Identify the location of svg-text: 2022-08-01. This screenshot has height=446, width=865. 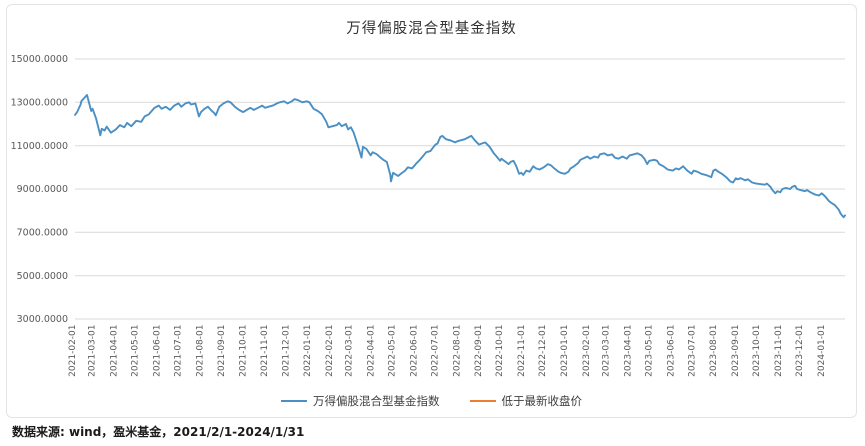
(457, 351).